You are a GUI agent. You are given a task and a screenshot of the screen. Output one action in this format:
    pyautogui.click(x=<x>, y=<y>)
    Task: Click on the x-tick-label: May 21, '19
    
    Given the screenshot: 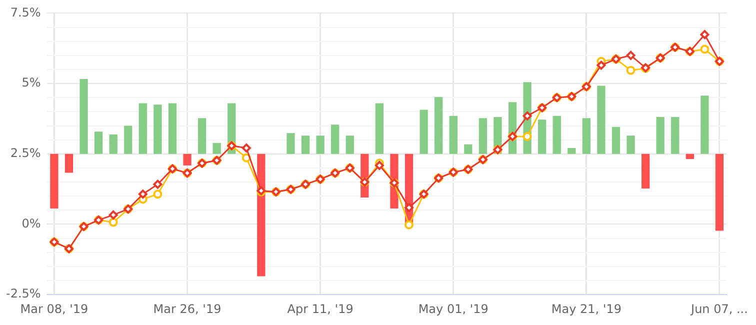 What is the action you would take?
    pyautogui.click(x=586, y=309)
    